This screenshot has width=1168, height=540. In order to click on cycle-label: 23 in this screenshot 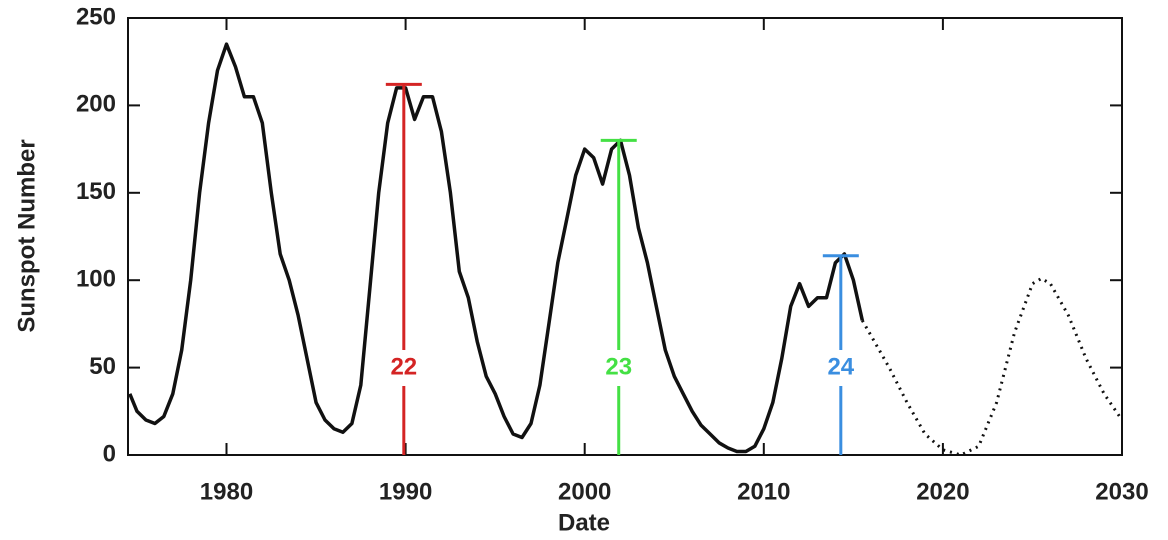, I will do `click(618, 366)`.